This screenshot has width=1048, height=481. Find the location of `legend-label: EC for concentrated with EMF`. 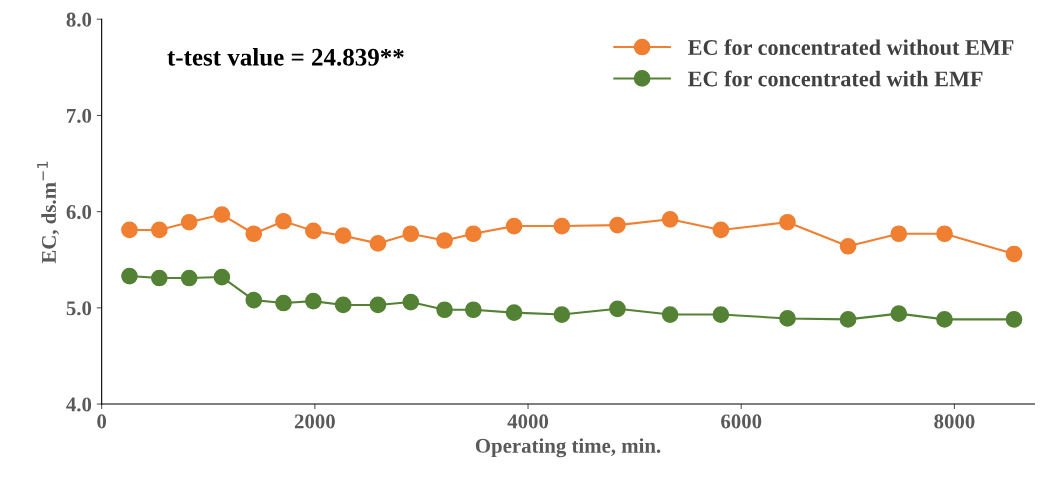

legend-label: EC for concentrated with EMF is located at coordinates (835, 78).